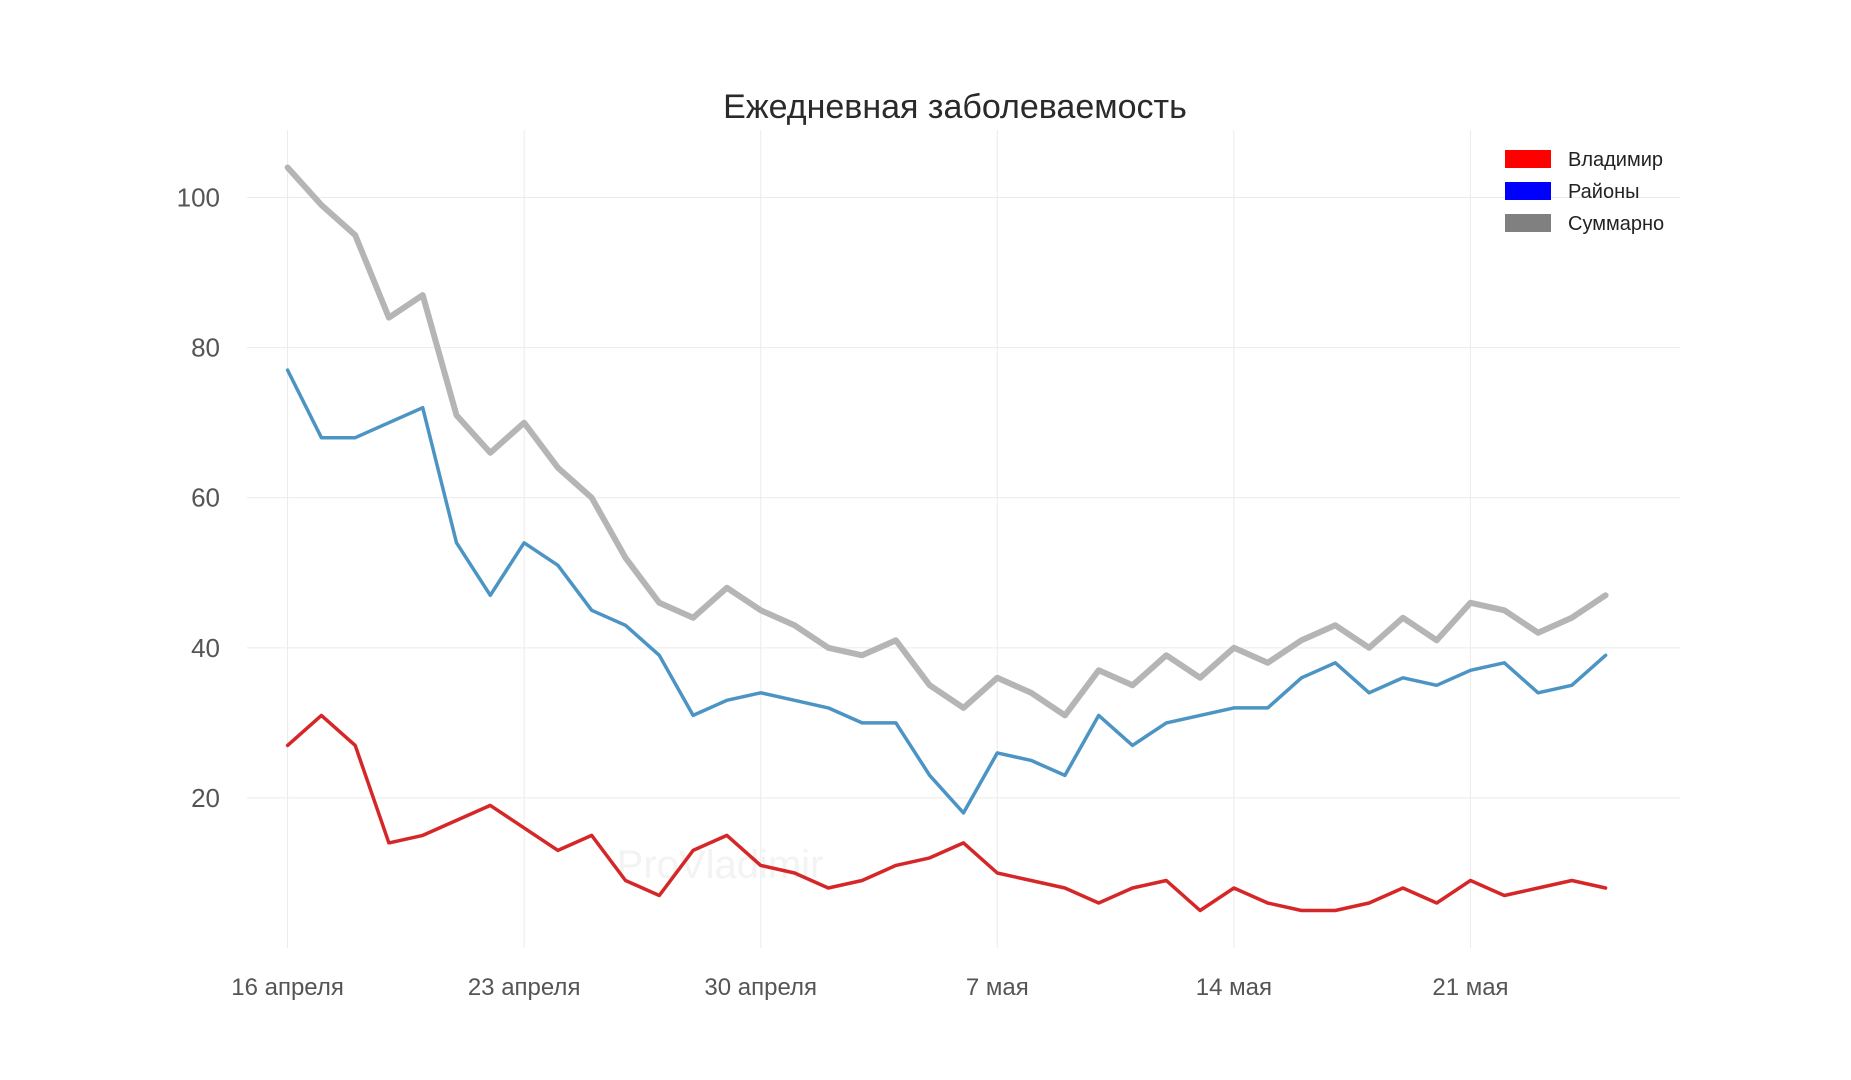  I want to click on legend: Владимир Районы Суммарно, so click(1584, 192).